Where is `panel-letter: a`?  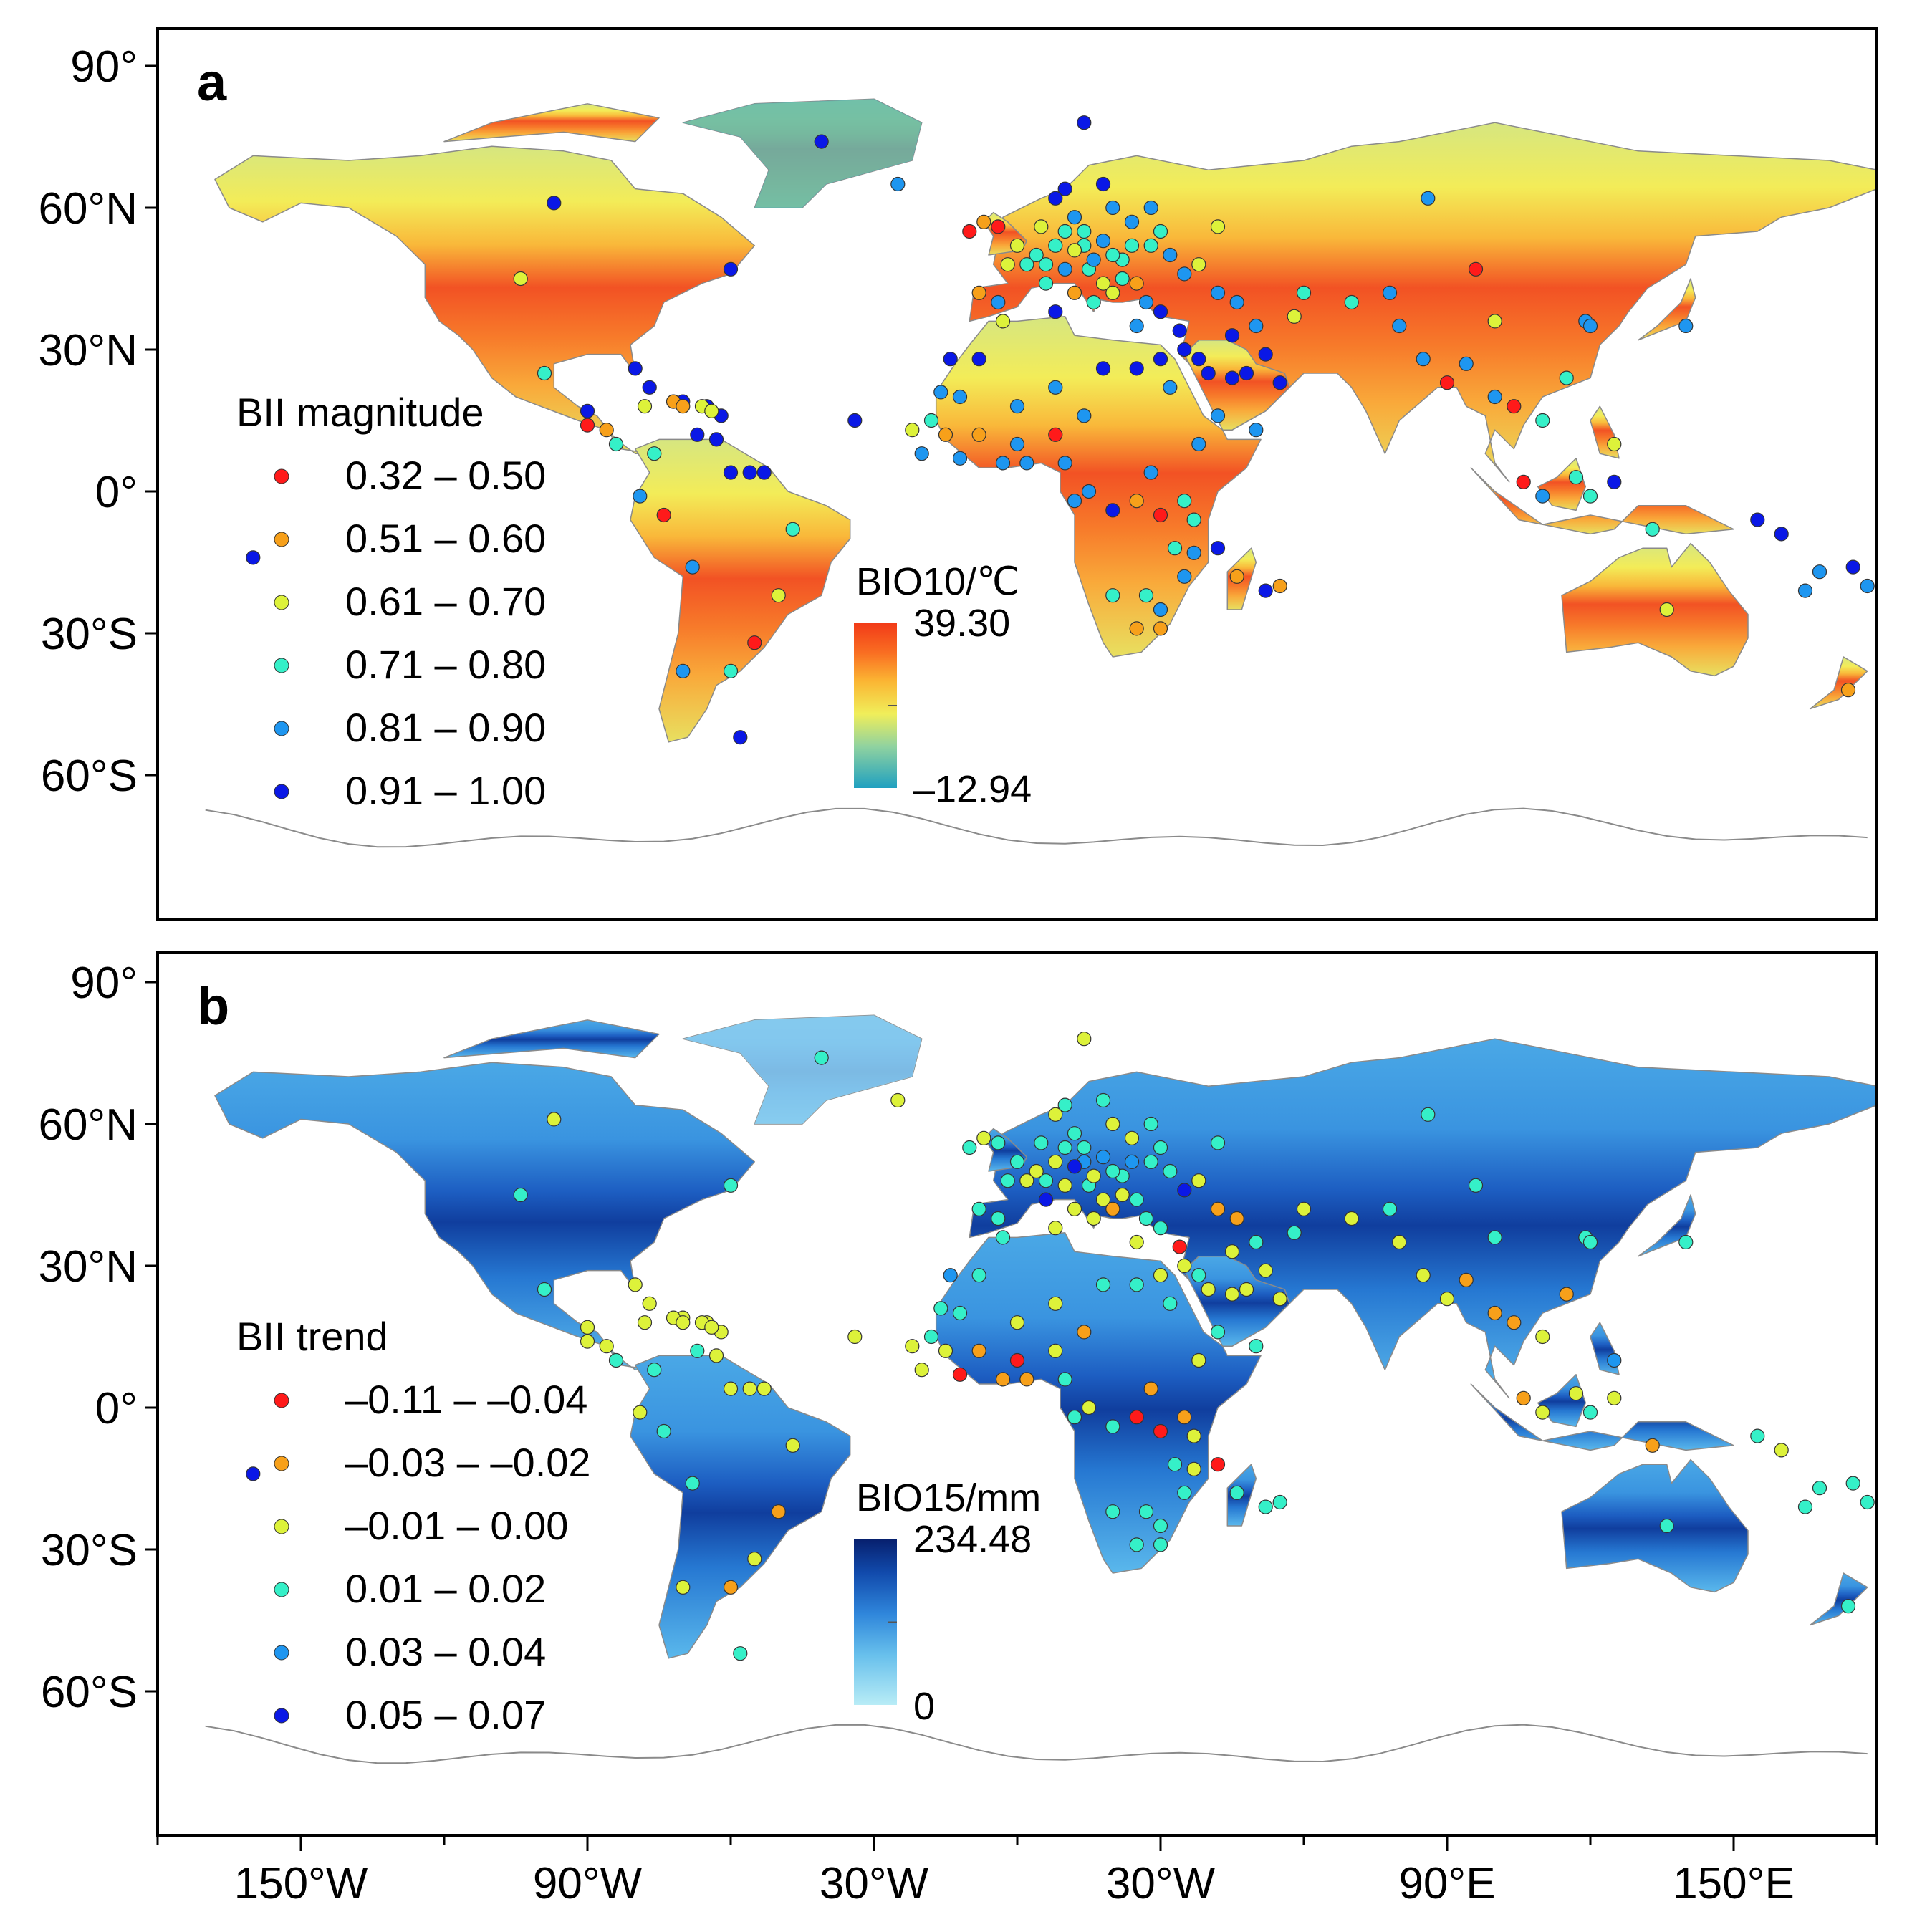
panel-letter: a is located at coordinates (212, 82).